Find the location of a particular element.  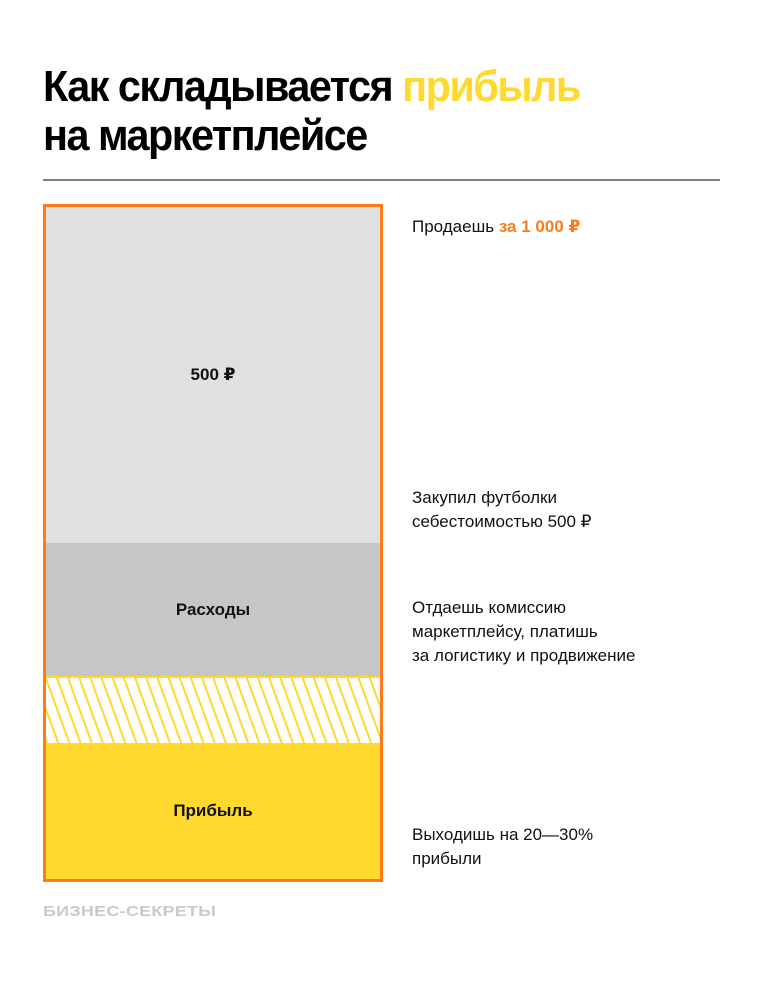

brand-logo: БИЗНЕС-СЕКРЕТЫ is located at coordinates (130, 911).